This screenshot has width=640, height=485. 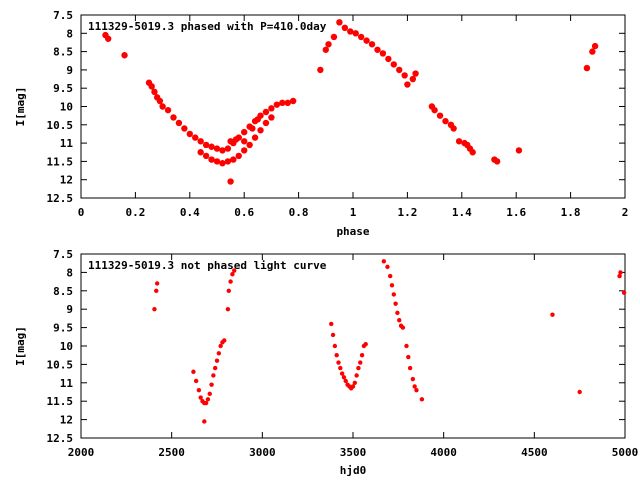 I want to click on y-axis-label: I[mag], so click(x=20, y=346).